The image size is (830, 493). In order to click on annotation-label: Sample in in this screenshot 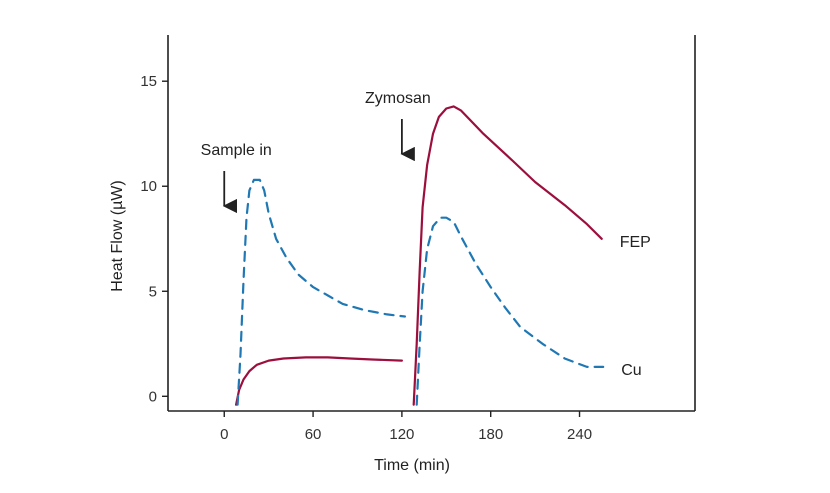, I will do `click(236, 150)`.